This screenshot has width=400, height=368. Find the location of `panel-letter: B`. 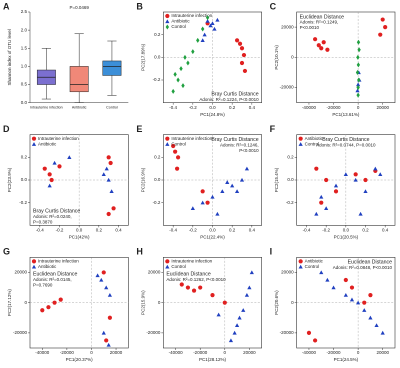

panel-letter: B is located at coordinates (139, 6).